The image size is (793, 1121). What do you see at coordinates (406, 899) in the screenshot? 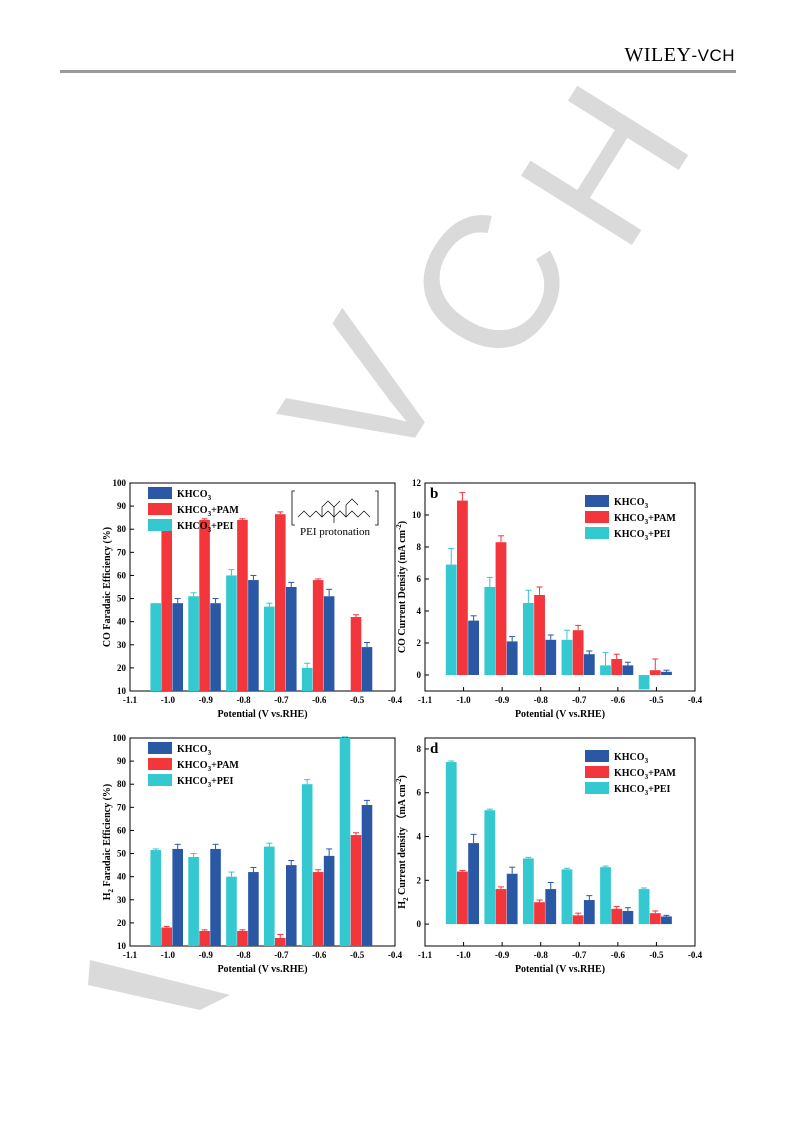
I see `y-axis-label-sub: 2` at bounding box center [406, 899].